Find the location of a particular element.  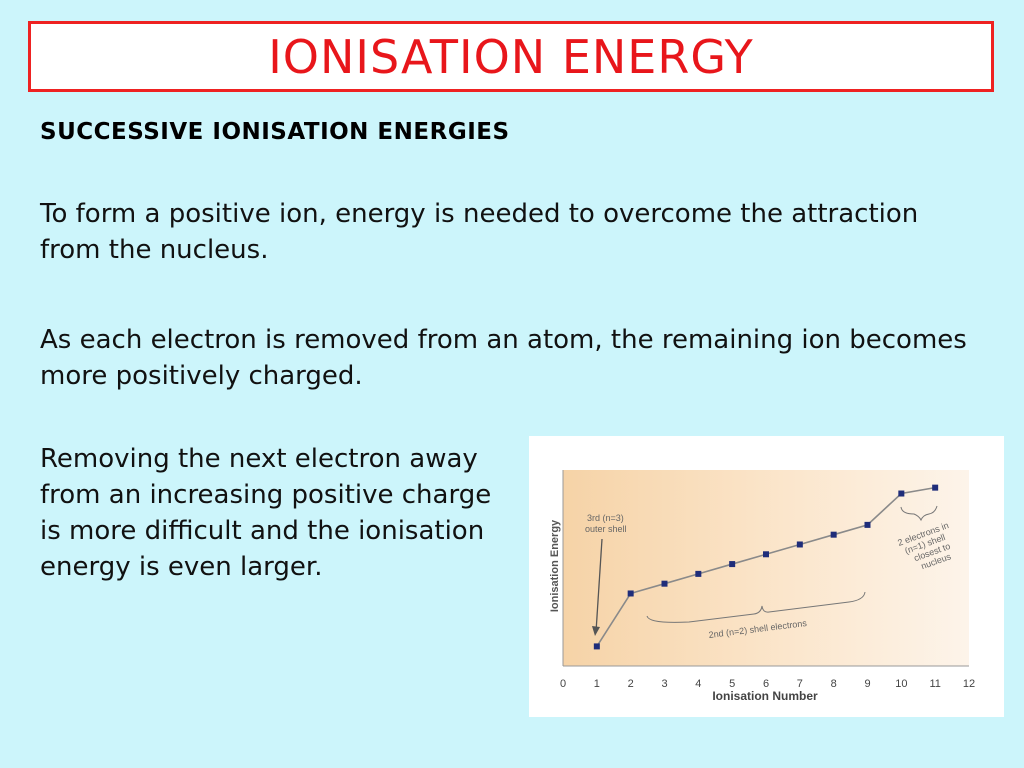

annotation-outer-shell: 3rd (n=3) outer shell is located at coordinates (606, 523).